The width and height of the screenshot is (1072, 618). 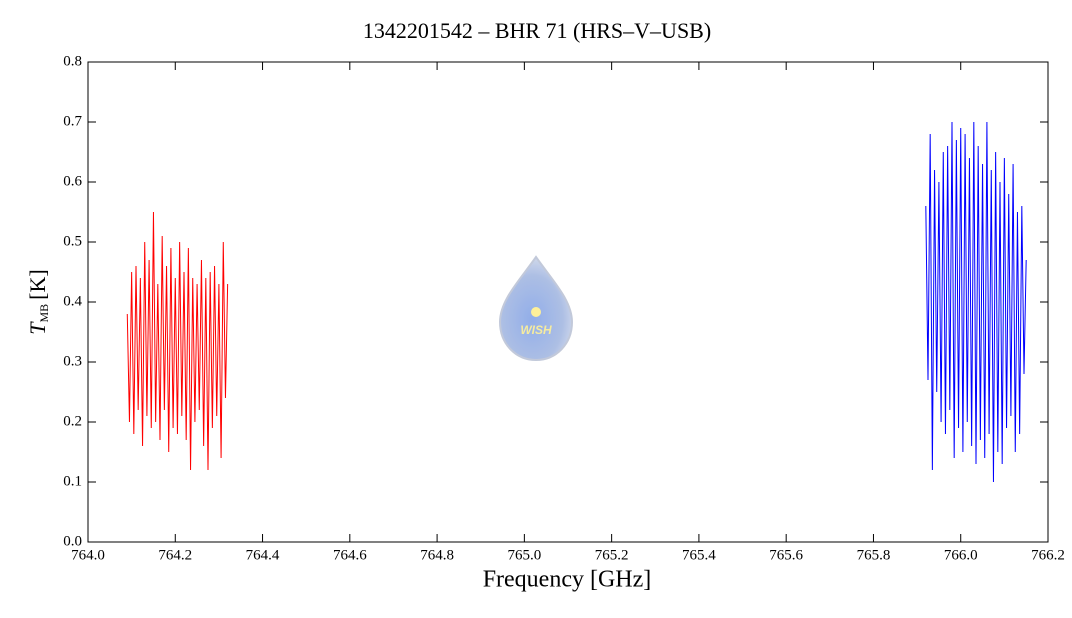 I want to click on y-tick-label: 0.8, so click(x=72, y=61).